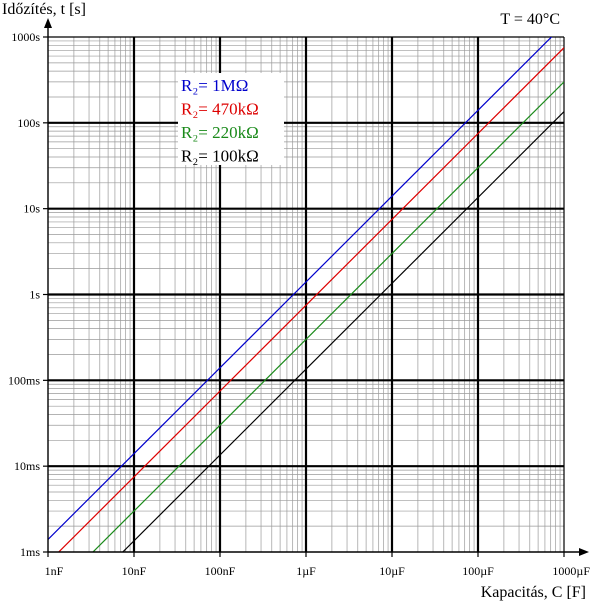 The width and height of the screenshot is (591, 602). Describe the element at coordinates (214, 85) in the screenshot. I see `legend-entry: R₂= 1MΩ` at that location.